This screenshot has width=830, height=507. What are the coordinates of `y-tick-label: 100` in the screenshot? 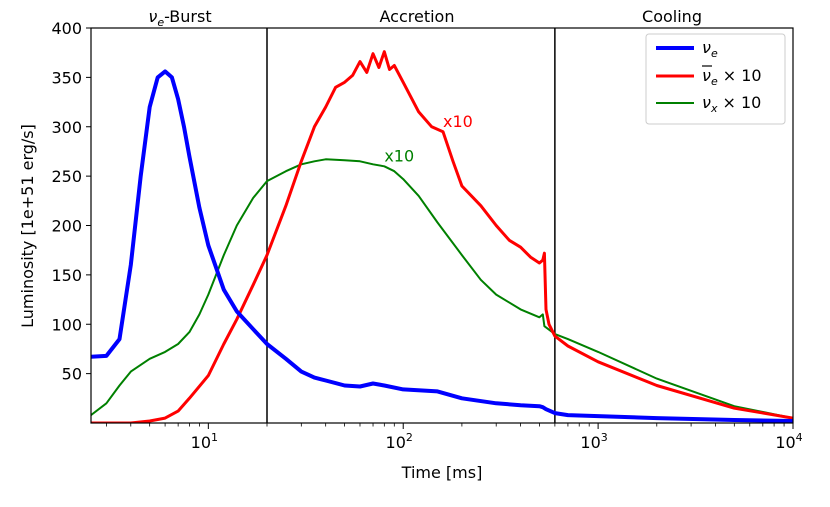 It's located at (66, 324).